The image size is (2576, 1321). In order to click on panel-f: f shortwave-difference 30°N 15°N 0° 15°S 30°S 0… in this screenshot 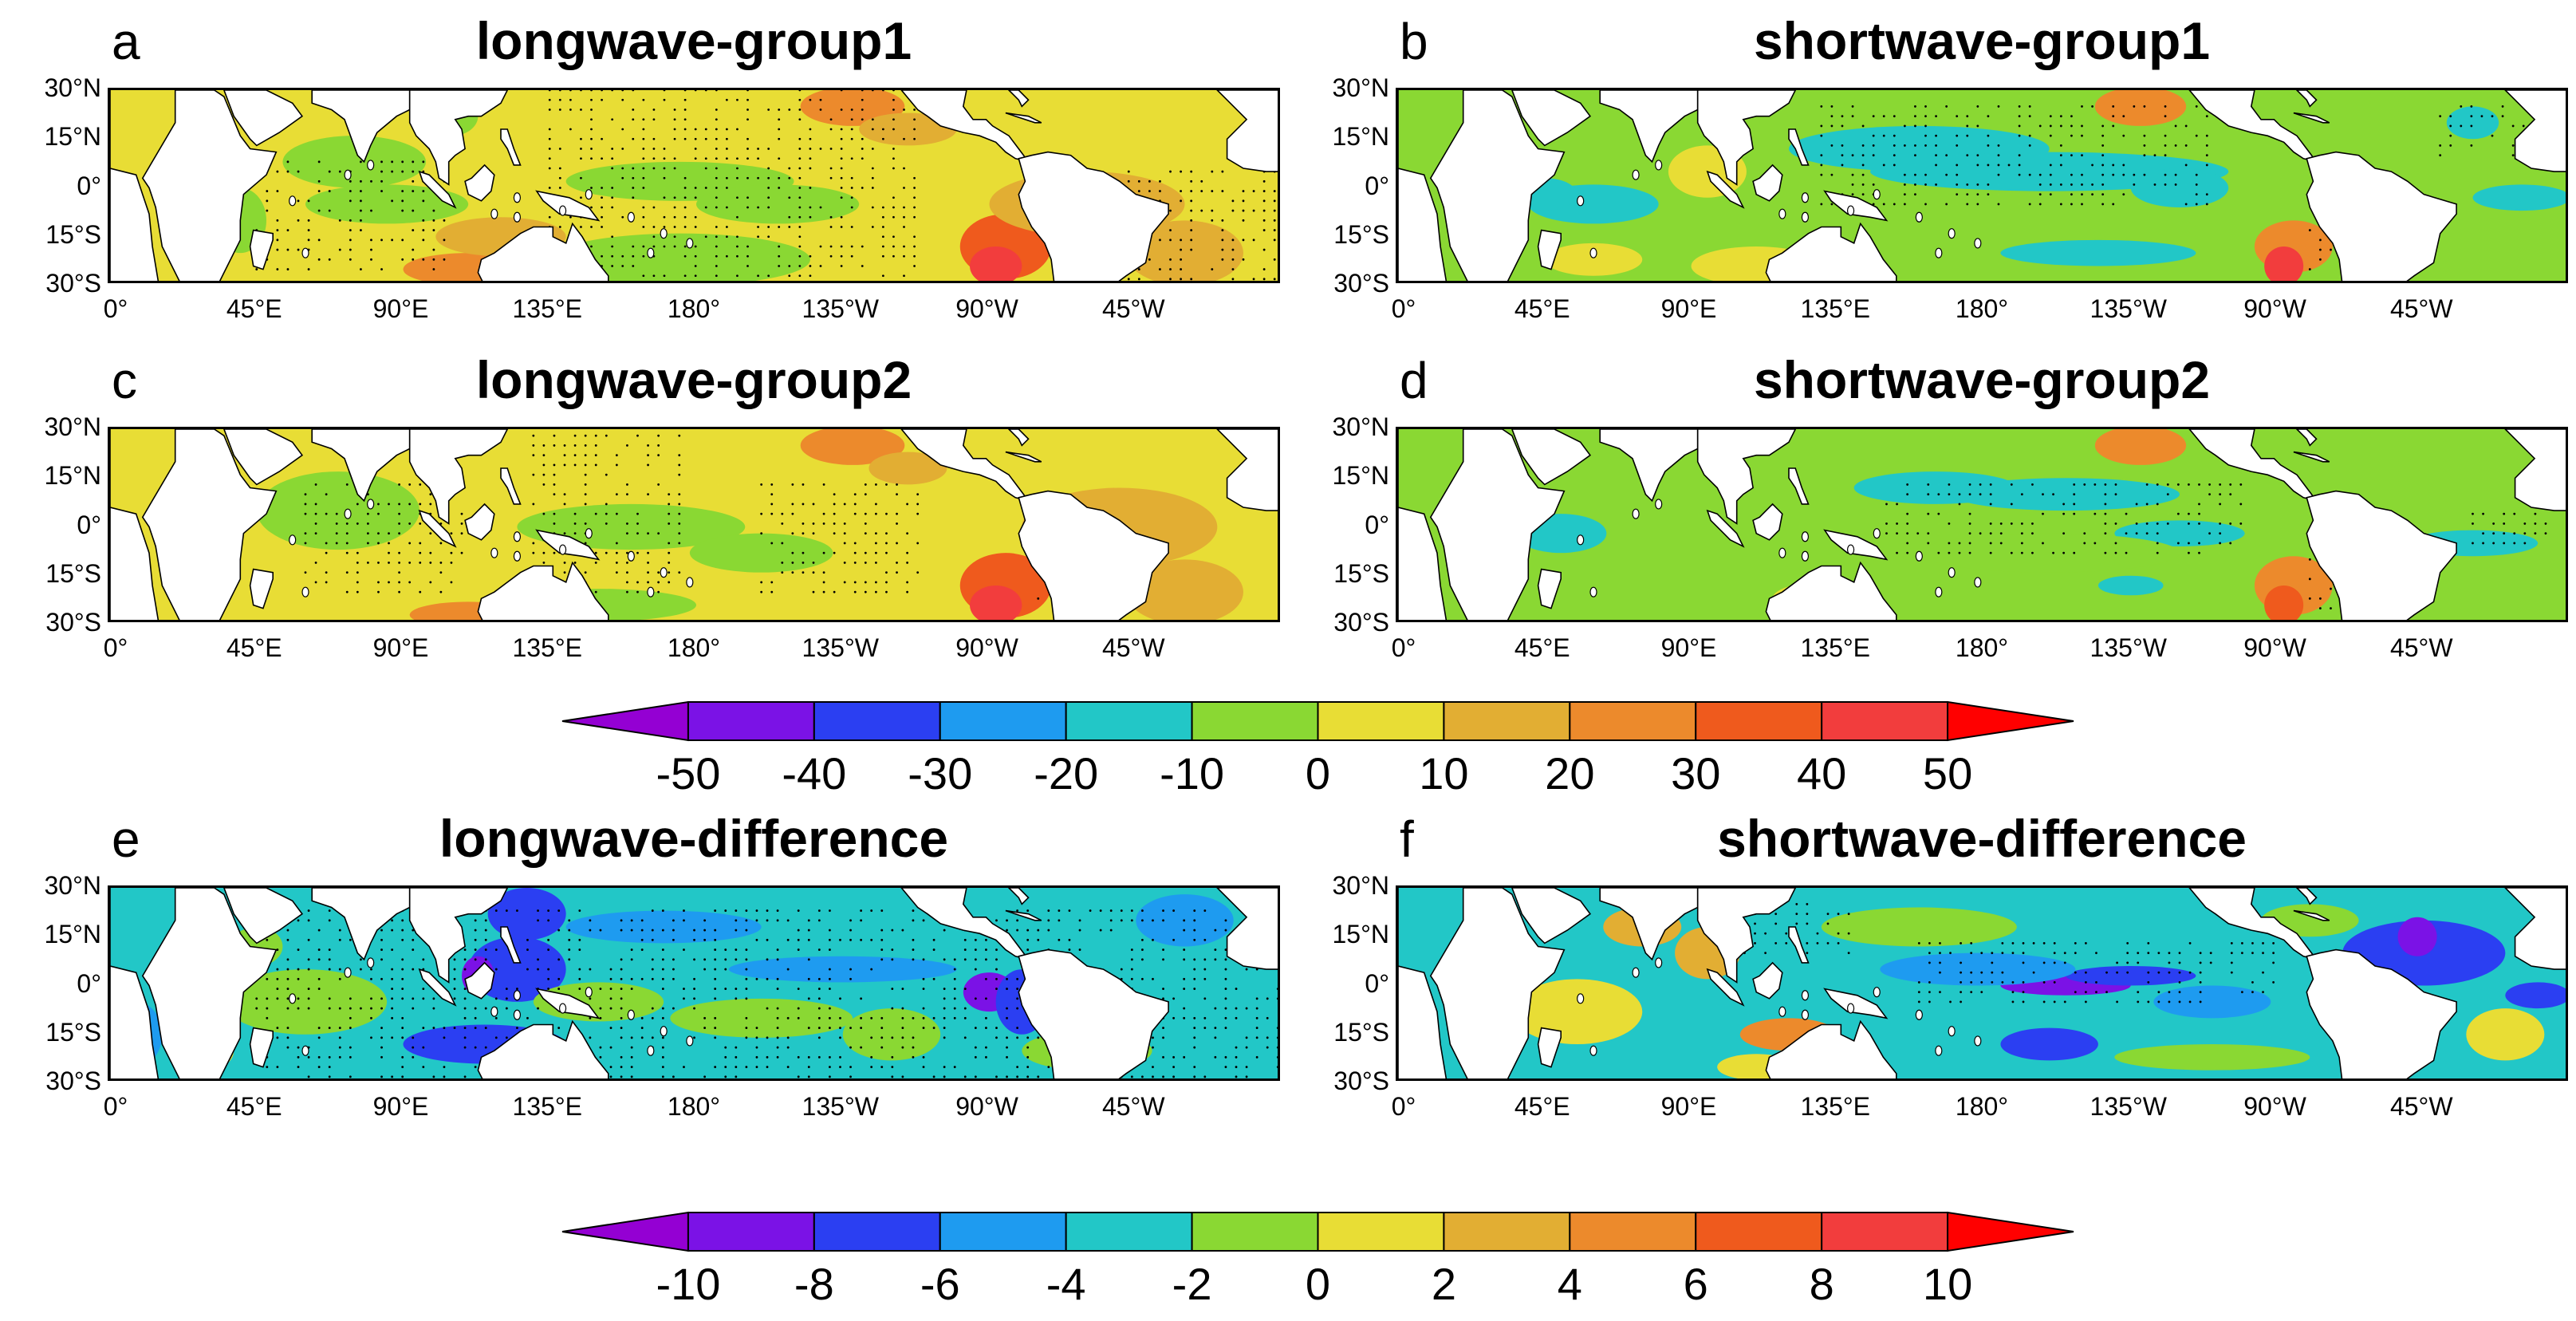, I will do `click(1932, 967)`.